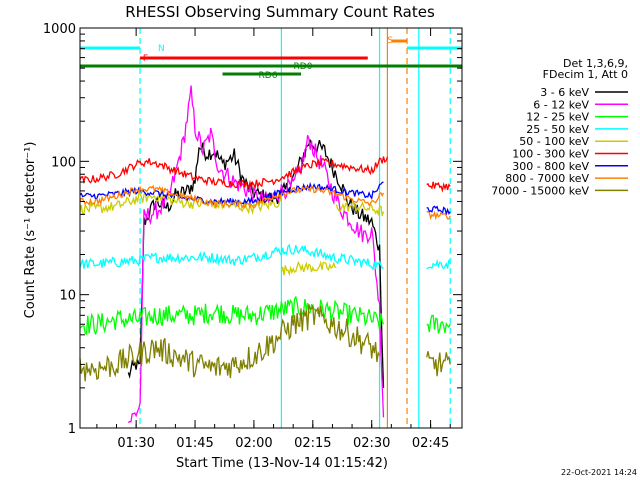 The image size is (640, 484). I want to click on flag-label-3: RD6, so click(268, 76).